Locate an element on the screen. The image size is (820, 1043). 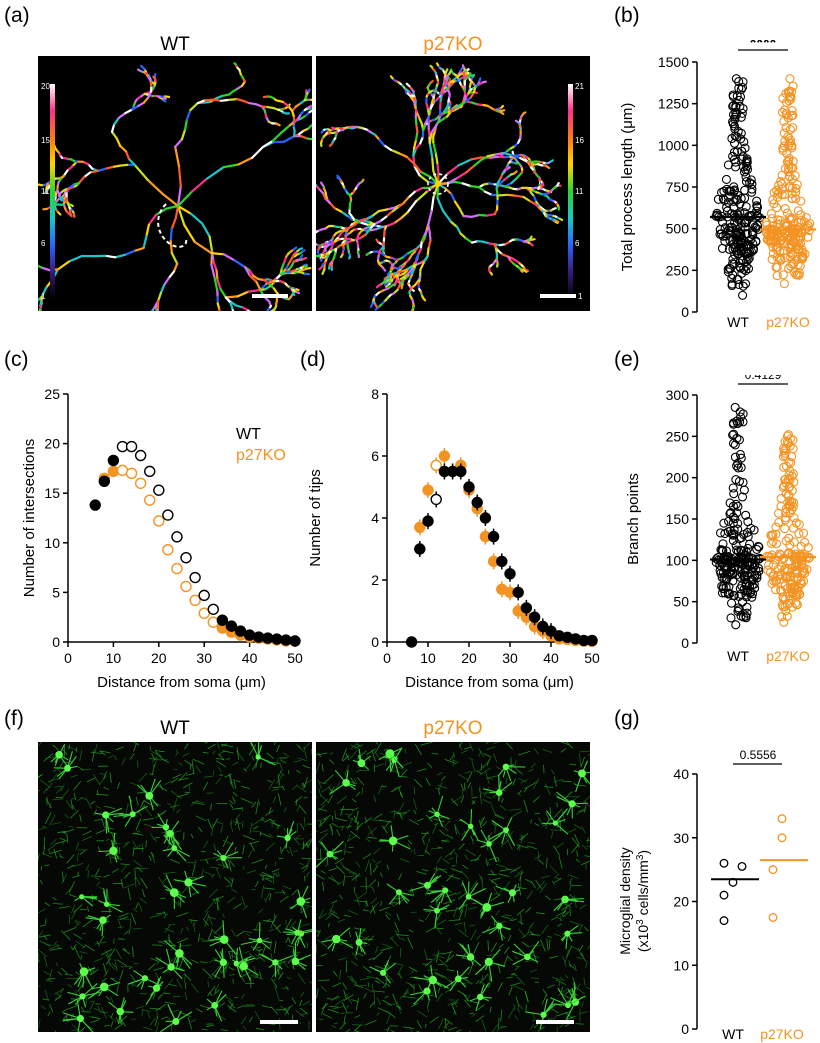
x-tick-label: 30 is located at coordinates (204, 658).